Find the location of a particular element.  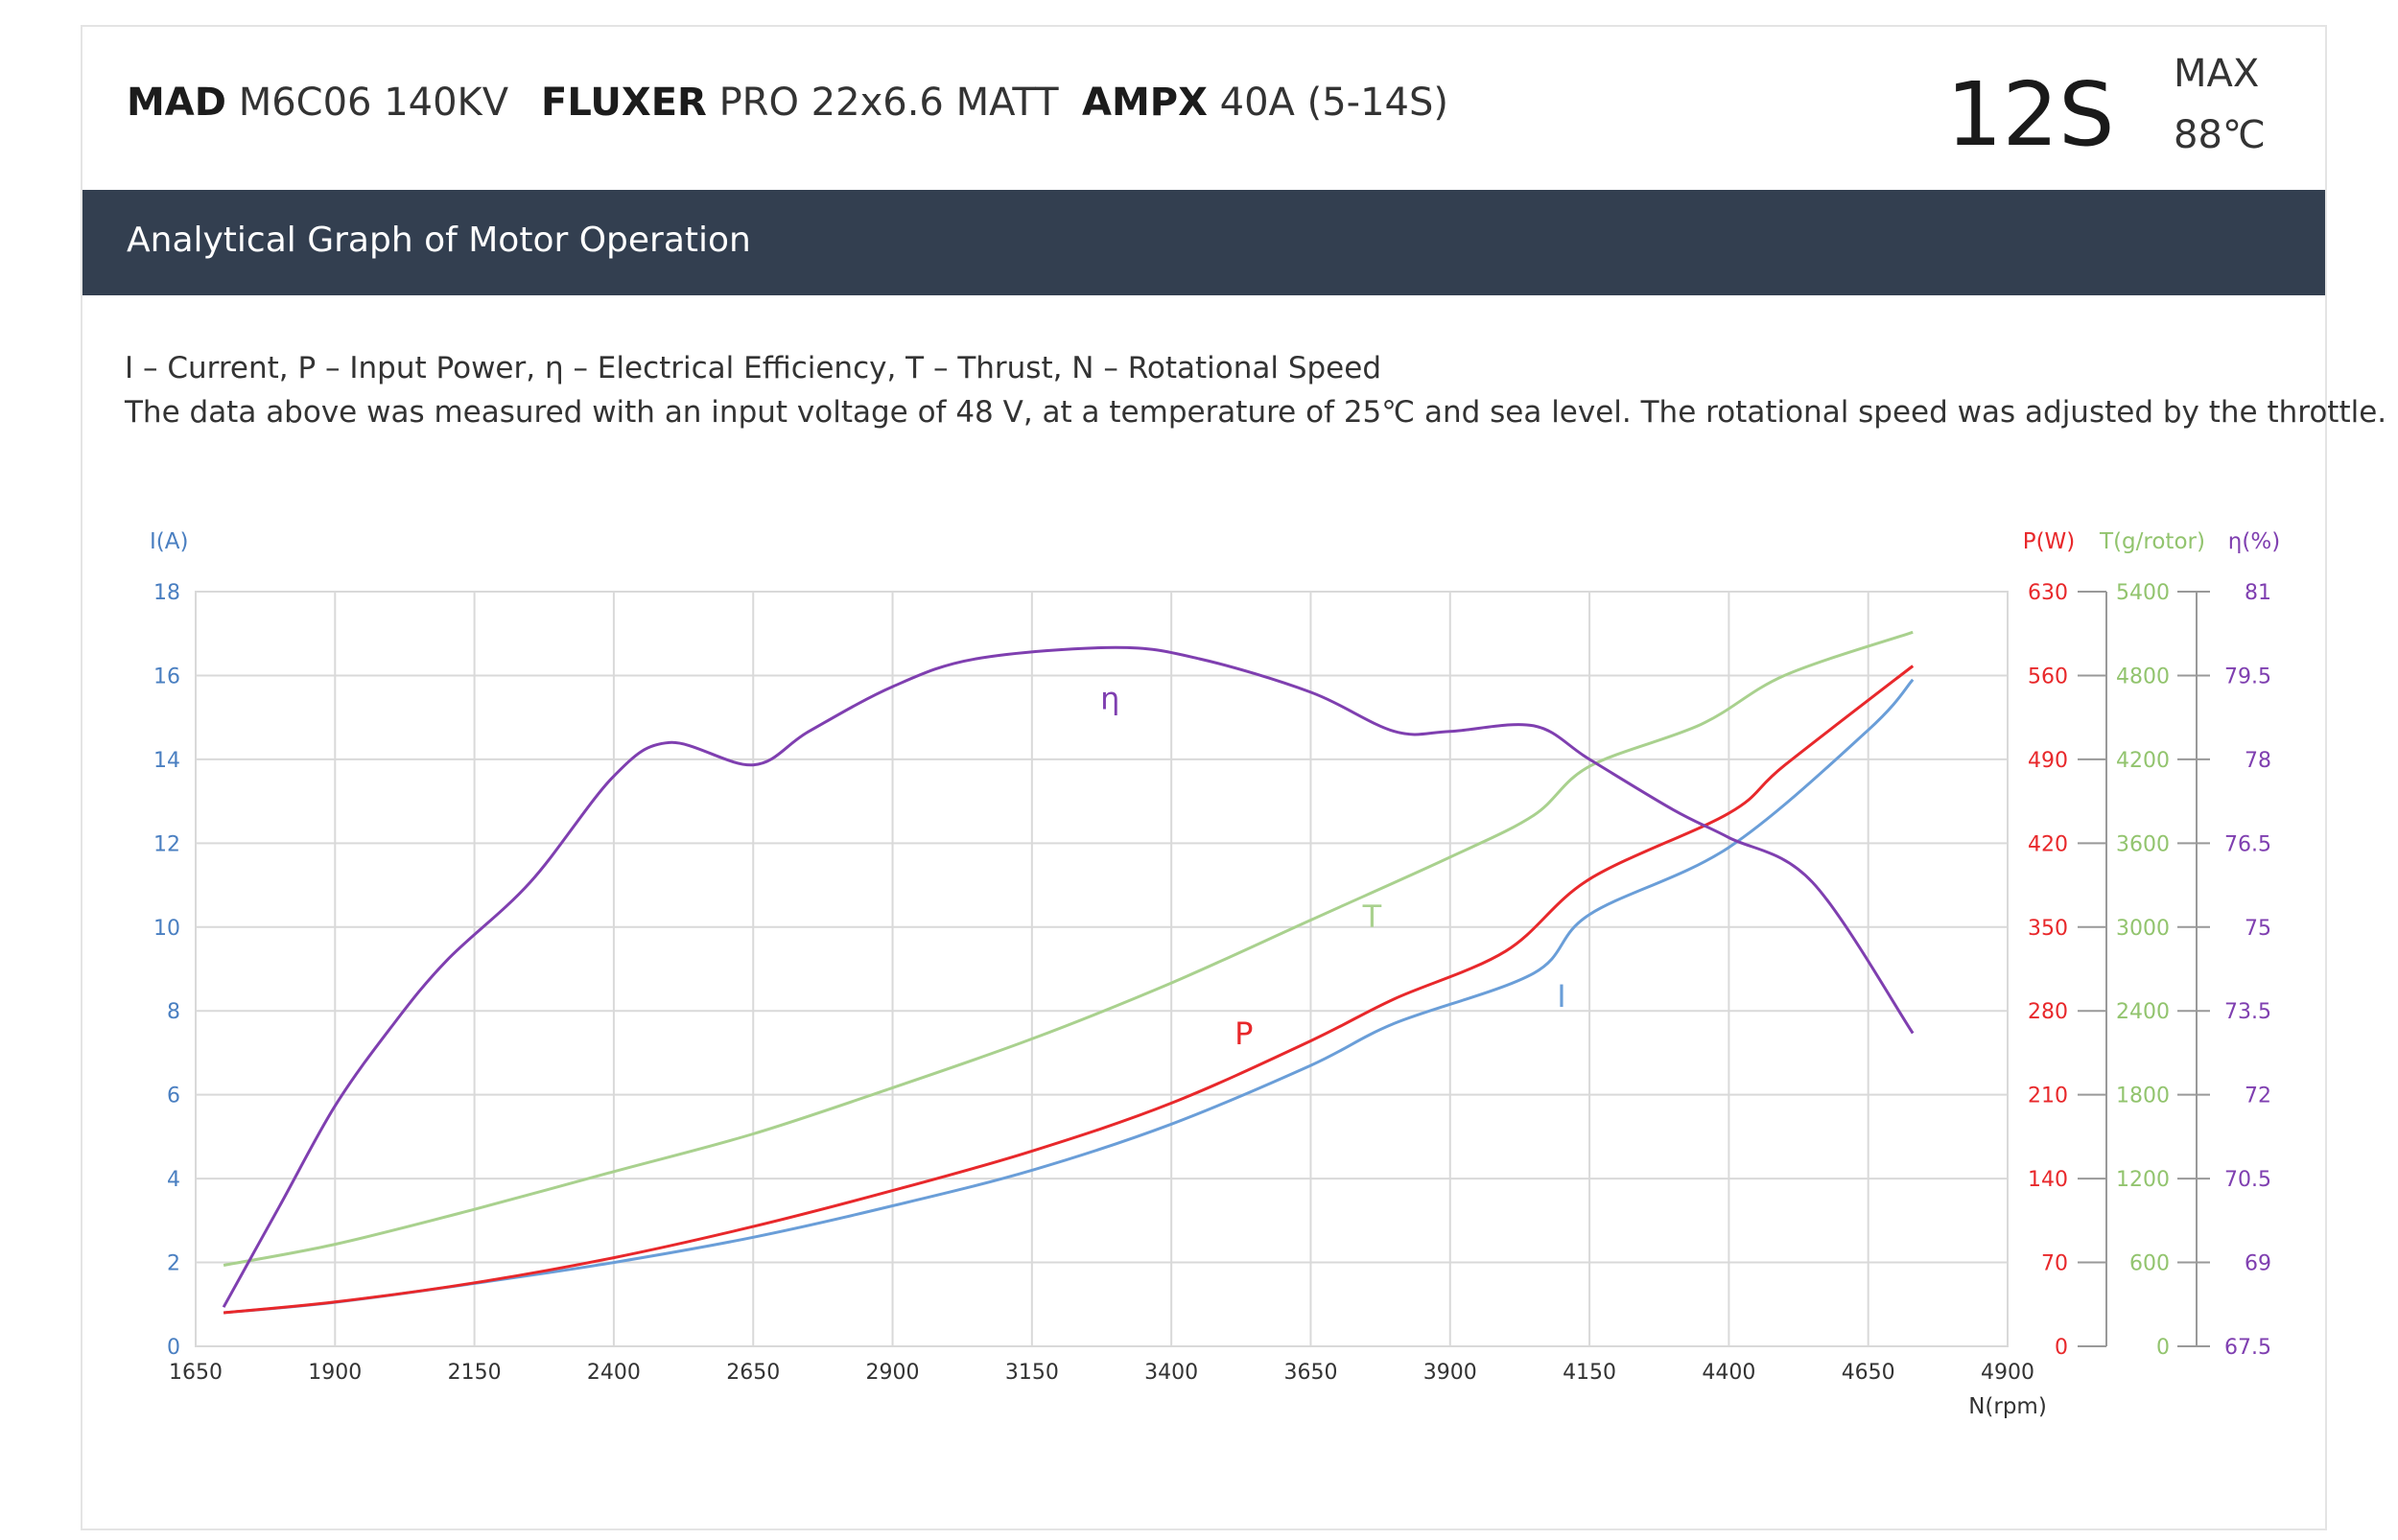

power-tick-label: 140 is located at coordinates (2048, 1180).